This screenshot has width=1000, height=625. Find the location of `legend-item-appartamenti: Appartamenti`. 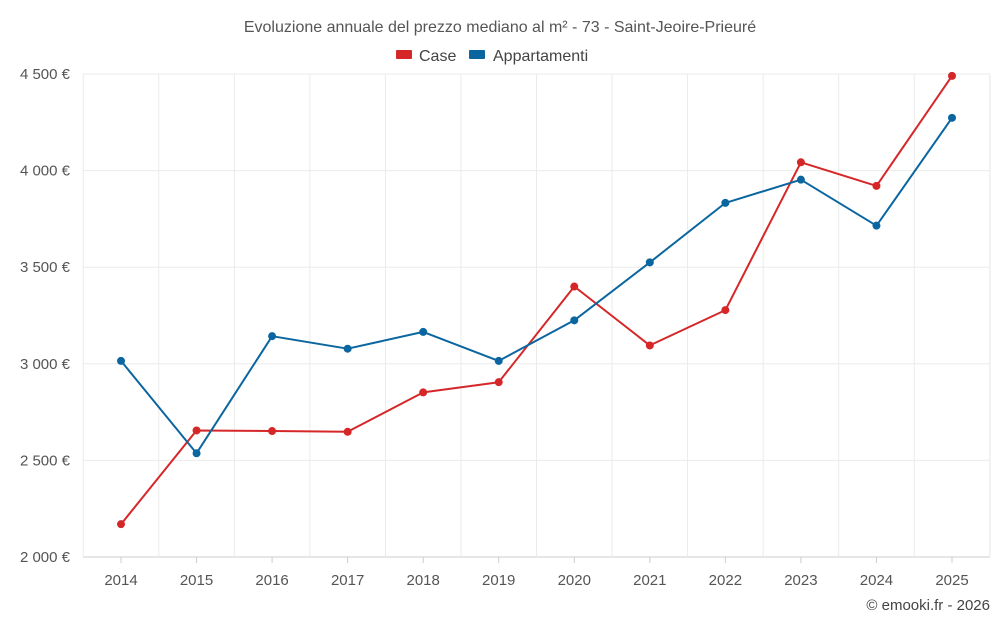

legend-item-appartamenti: Appartamenti is located at coordinates (528, 56).